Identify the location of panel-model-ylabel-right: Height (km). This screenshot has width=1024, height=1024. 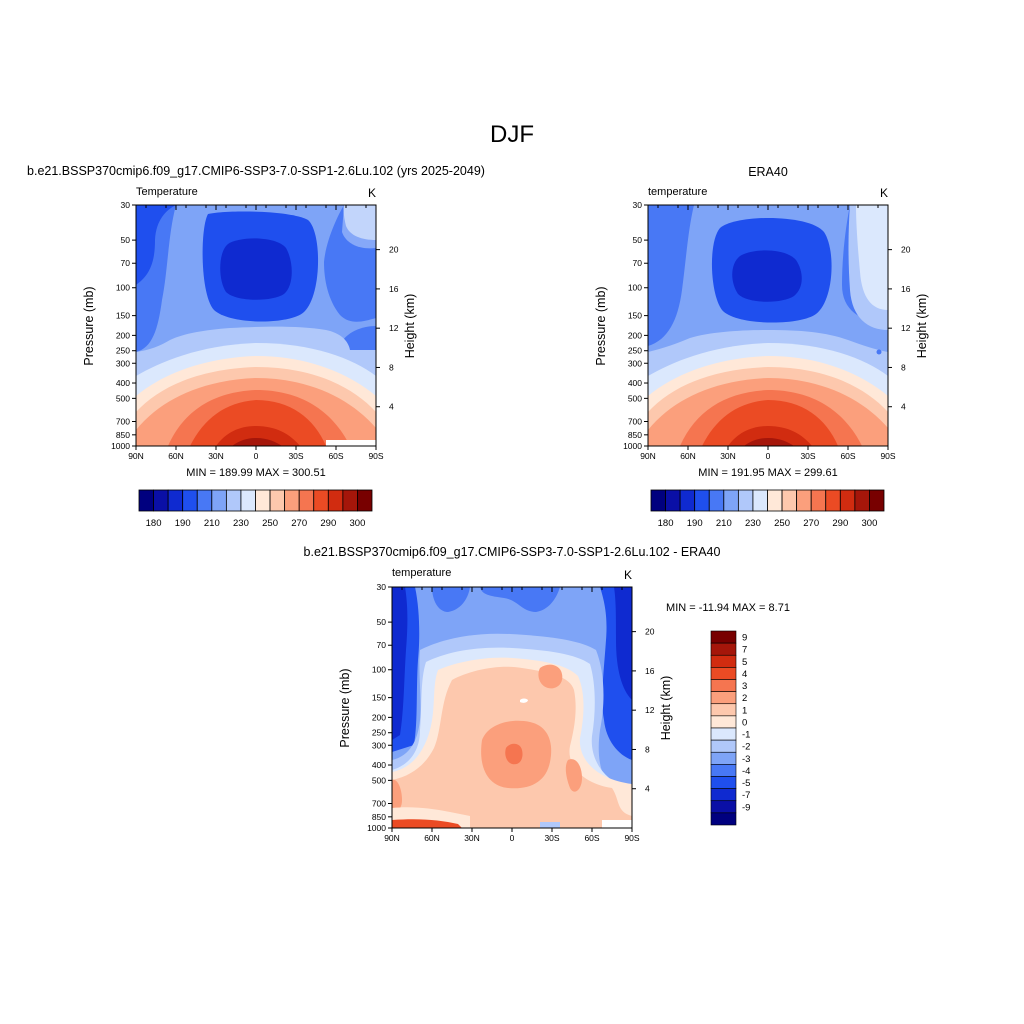
(410, 326).